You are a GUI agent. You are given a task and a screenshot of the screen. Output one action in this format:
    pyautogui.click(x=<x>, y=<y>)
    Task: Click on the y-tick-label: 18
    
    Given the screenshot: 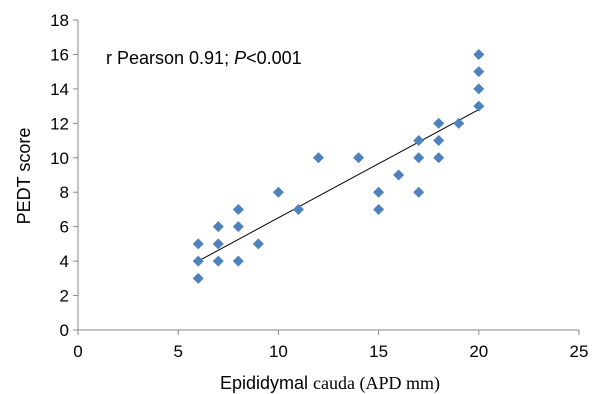 What is the action you would take?
    pyautogui.click(x=59, y=20)
    